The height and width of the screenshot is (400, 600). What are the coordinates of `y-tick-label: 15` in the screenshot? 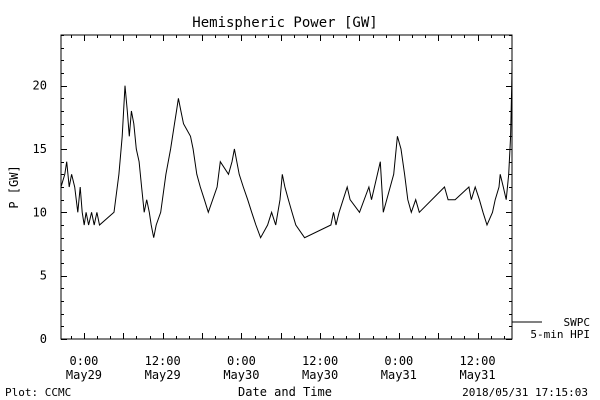 It's located at (40, 149).